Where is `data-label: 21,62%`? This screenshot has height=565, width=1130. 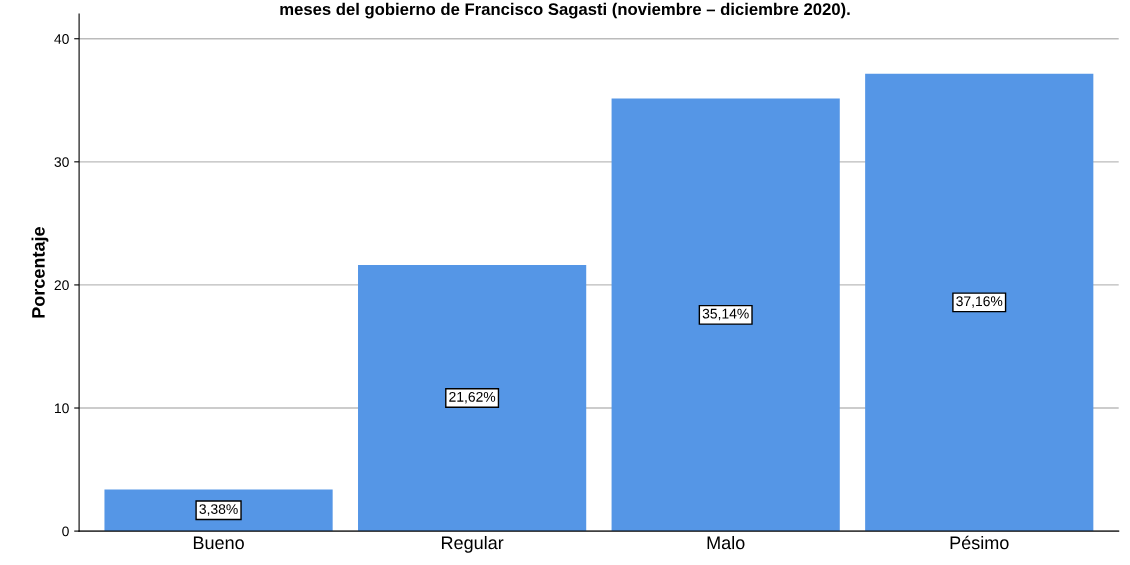
data-label: 21,62% is located at coordinates (472, 397).